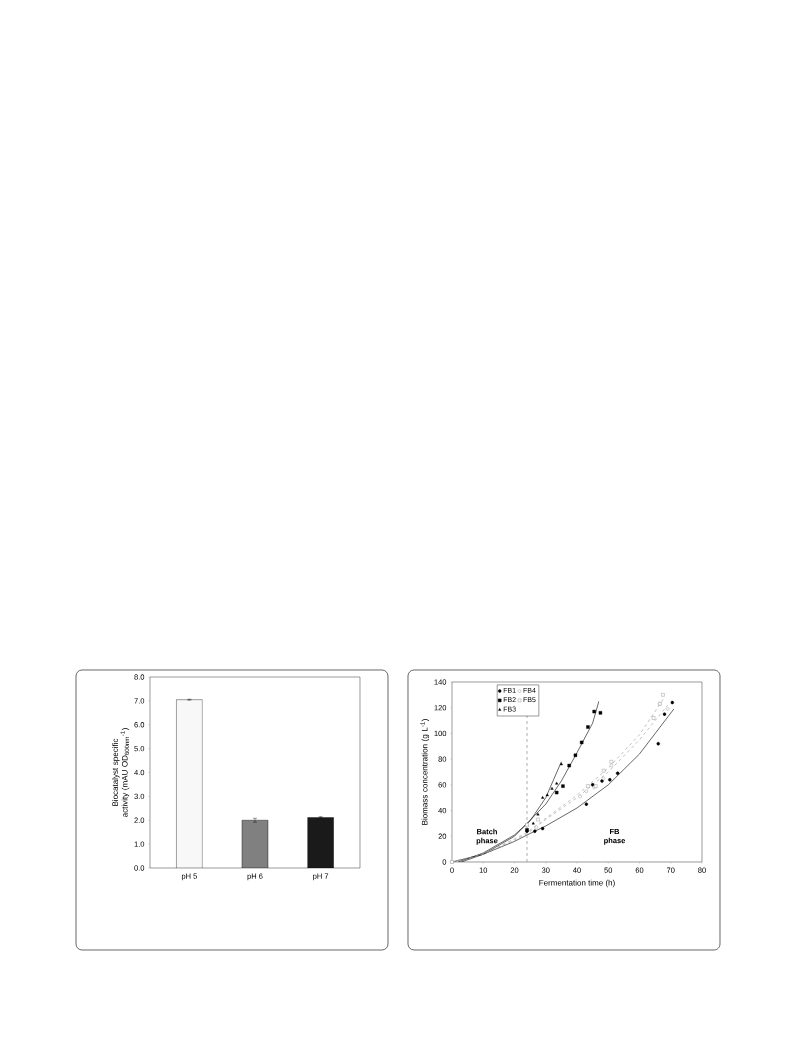 The height and width of the screenshot is (1053, 793). What do you see at coordinates (577, 883) in the screenshot?
I see `x-axis-title: Fermentation time (h)` at bounding box center [577, 883].